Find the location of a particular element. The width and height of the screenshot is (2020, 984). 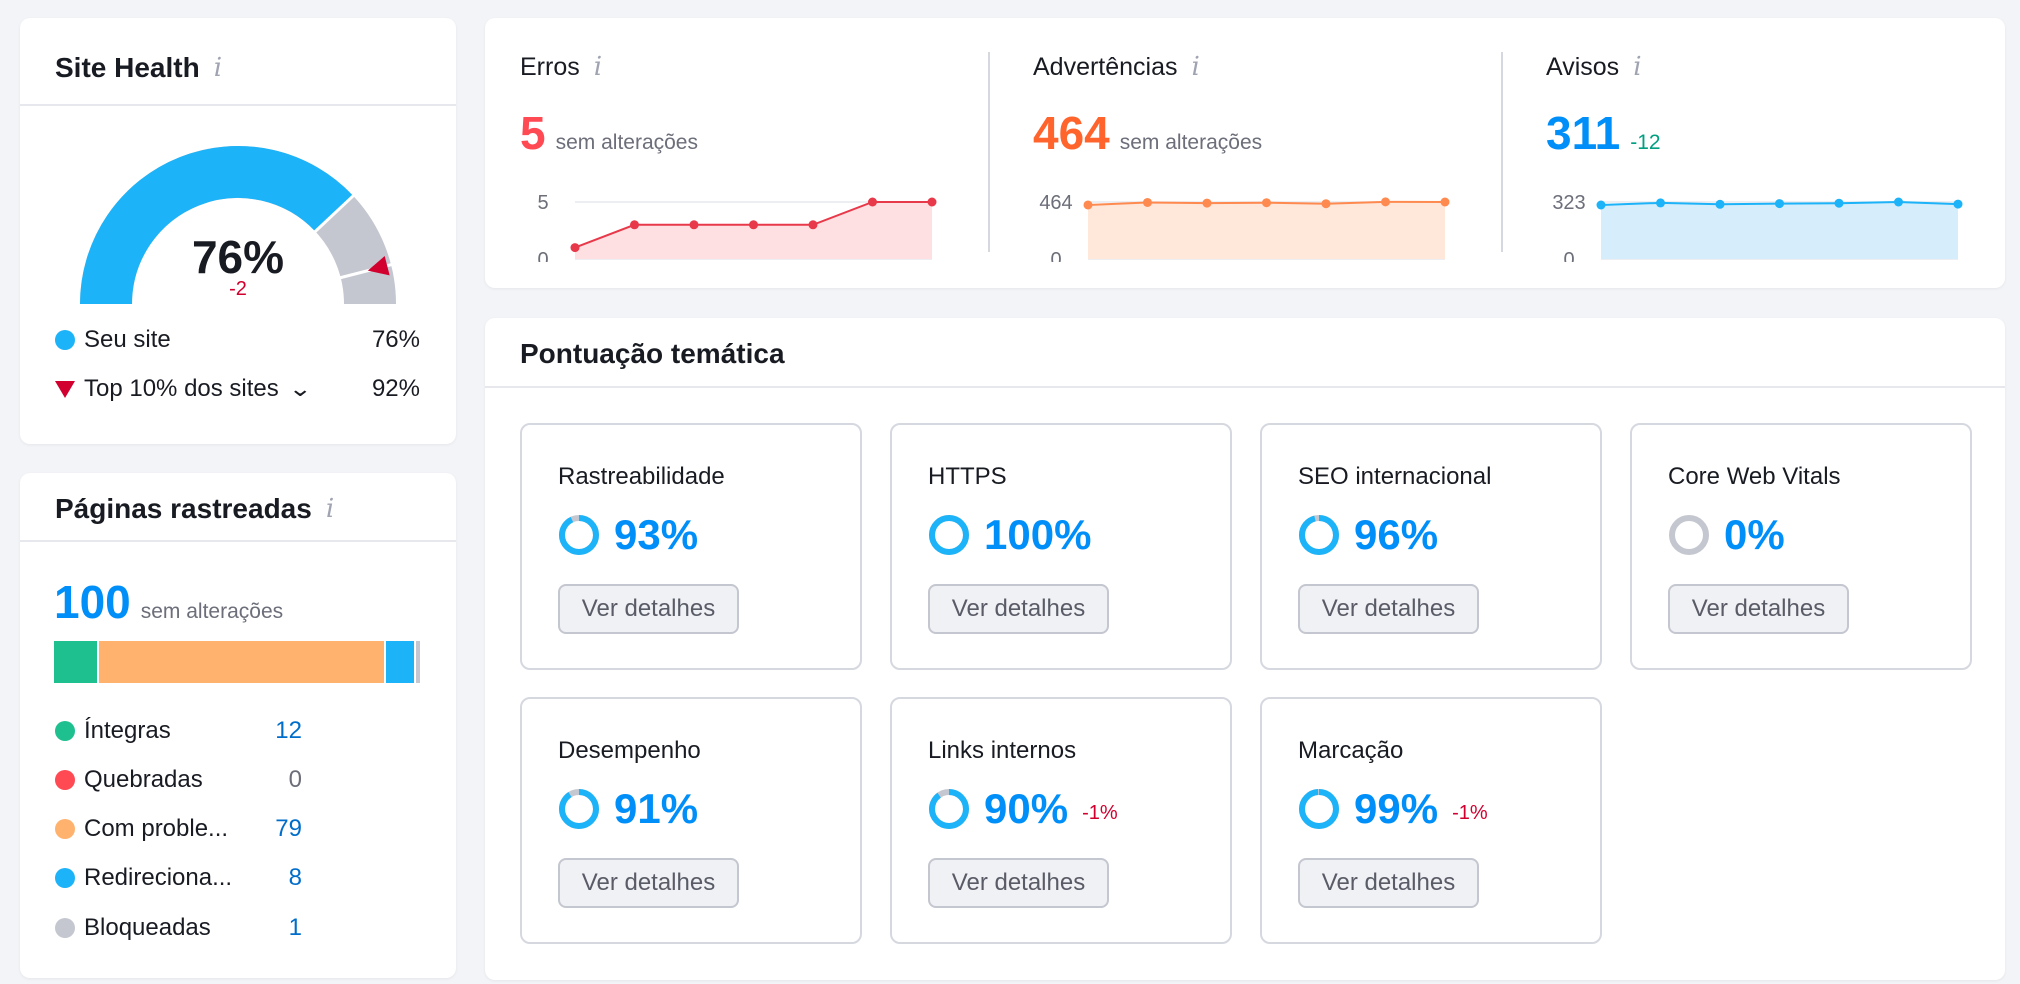

tile-label: Links internos is located at coordinates (1002, 750).